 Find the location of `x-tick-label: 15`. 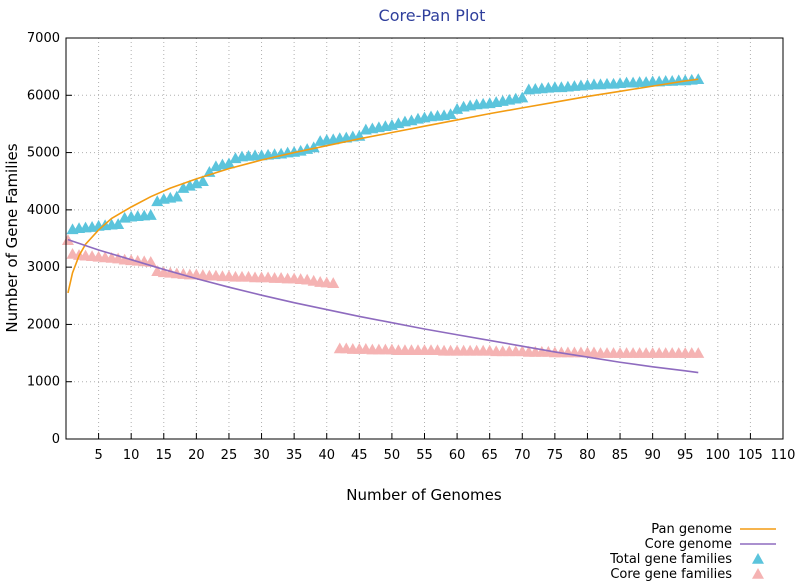

x-tick-label: 15 is located at coordinates (163, 455).